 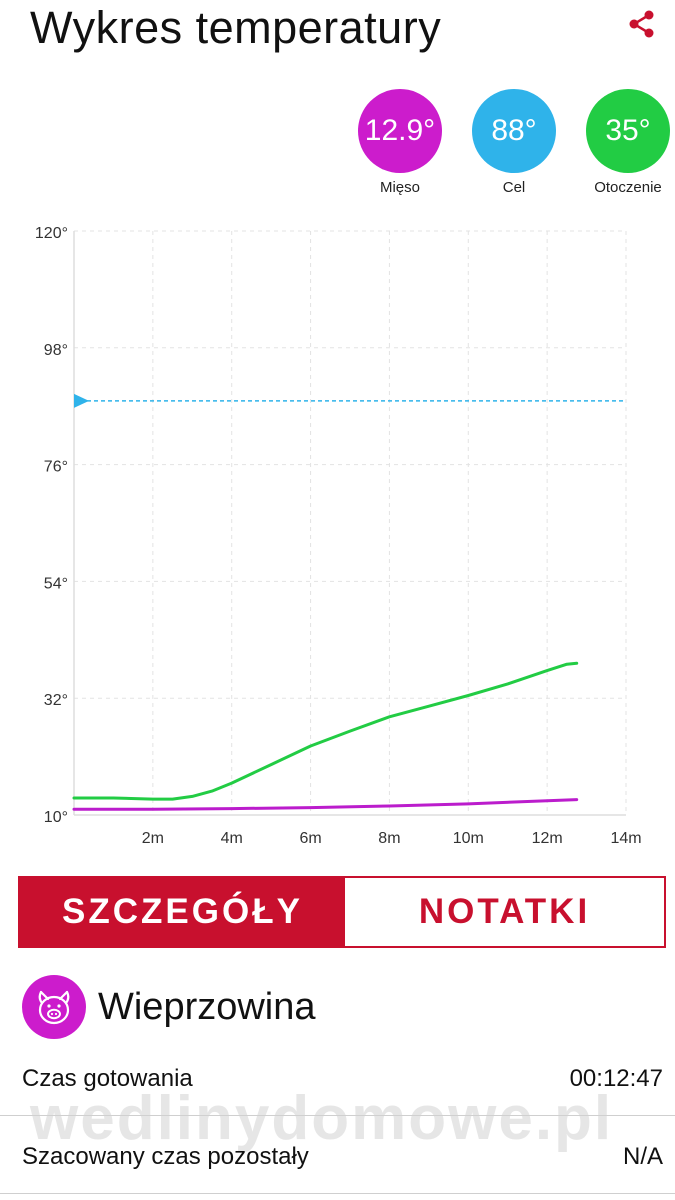 I want to click on cooking-time-value: 00:12:47, so click(x=616, y=1078).